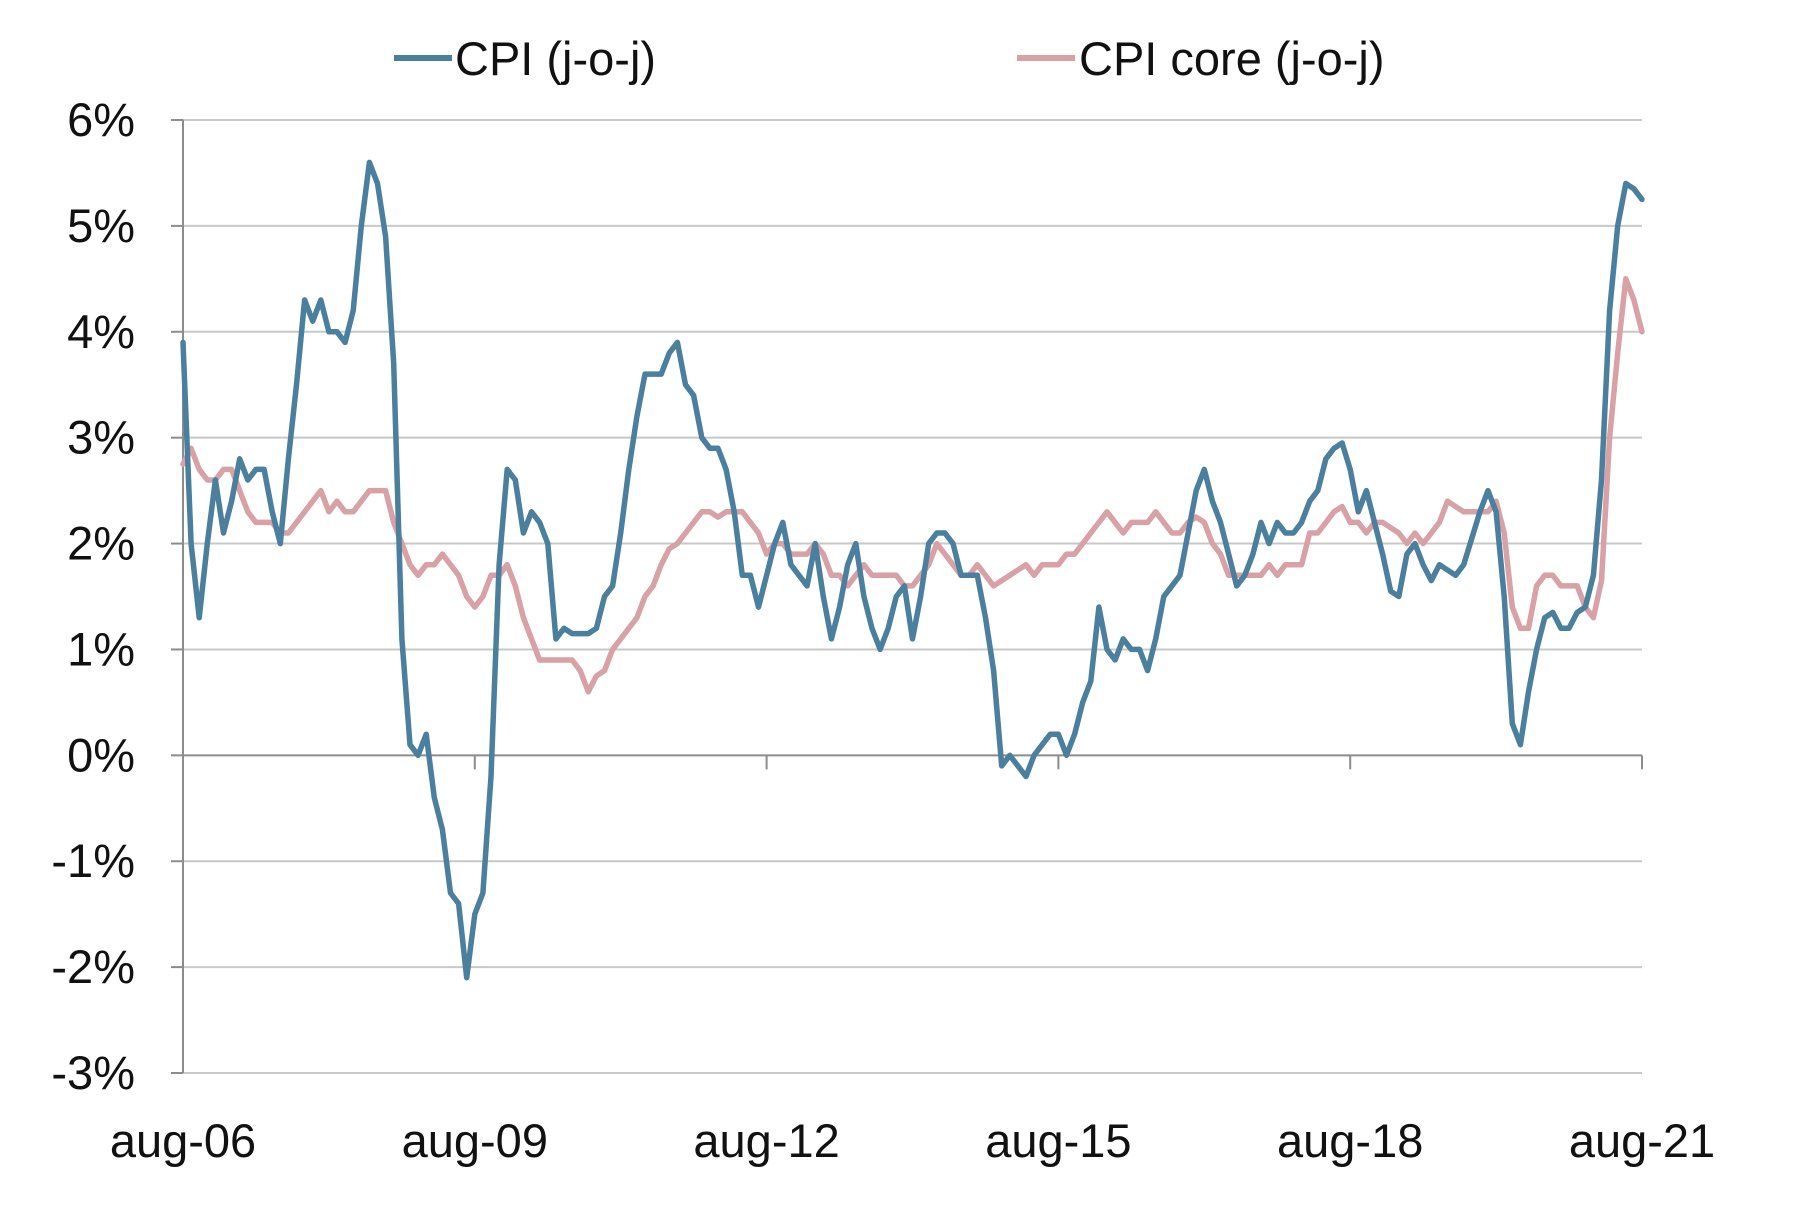  What do you see at coordinates (101, 754) in the screenshot?
I see `y-tick-label: 0%` at bounding box center [101, 754].